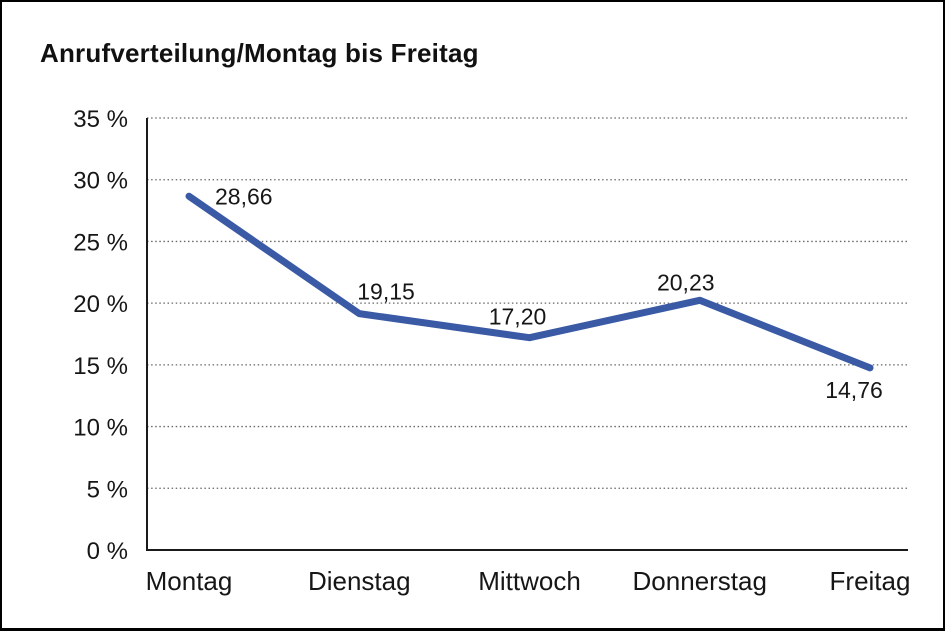  What do you see at coordinates (107, 489) in the screenshot?
I see `y-tick-label: 5 %` at bounding box center [107, 489].